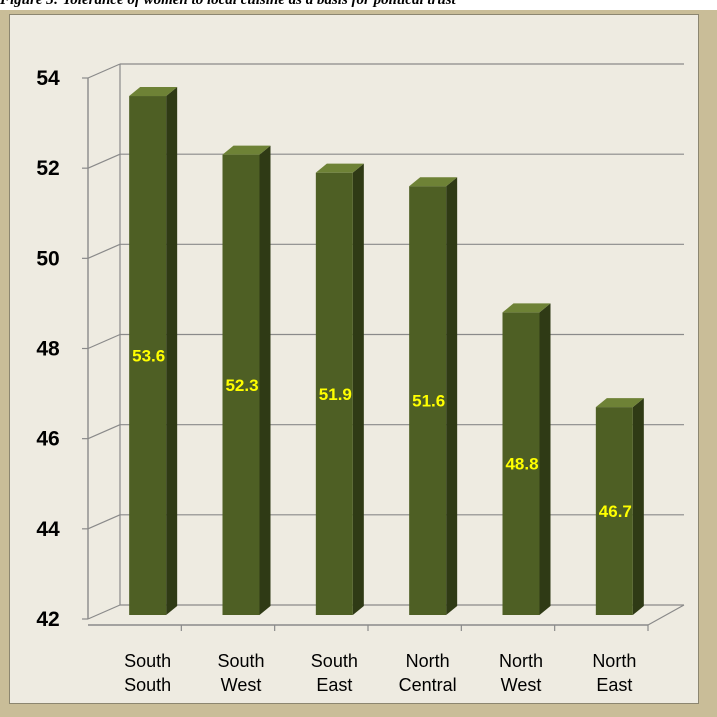 The image size is (717, 717). What do you see at coordinates (48, 78) in the screenshot?
I see `y-tick-label: 54` at bounding box center [48, 78].